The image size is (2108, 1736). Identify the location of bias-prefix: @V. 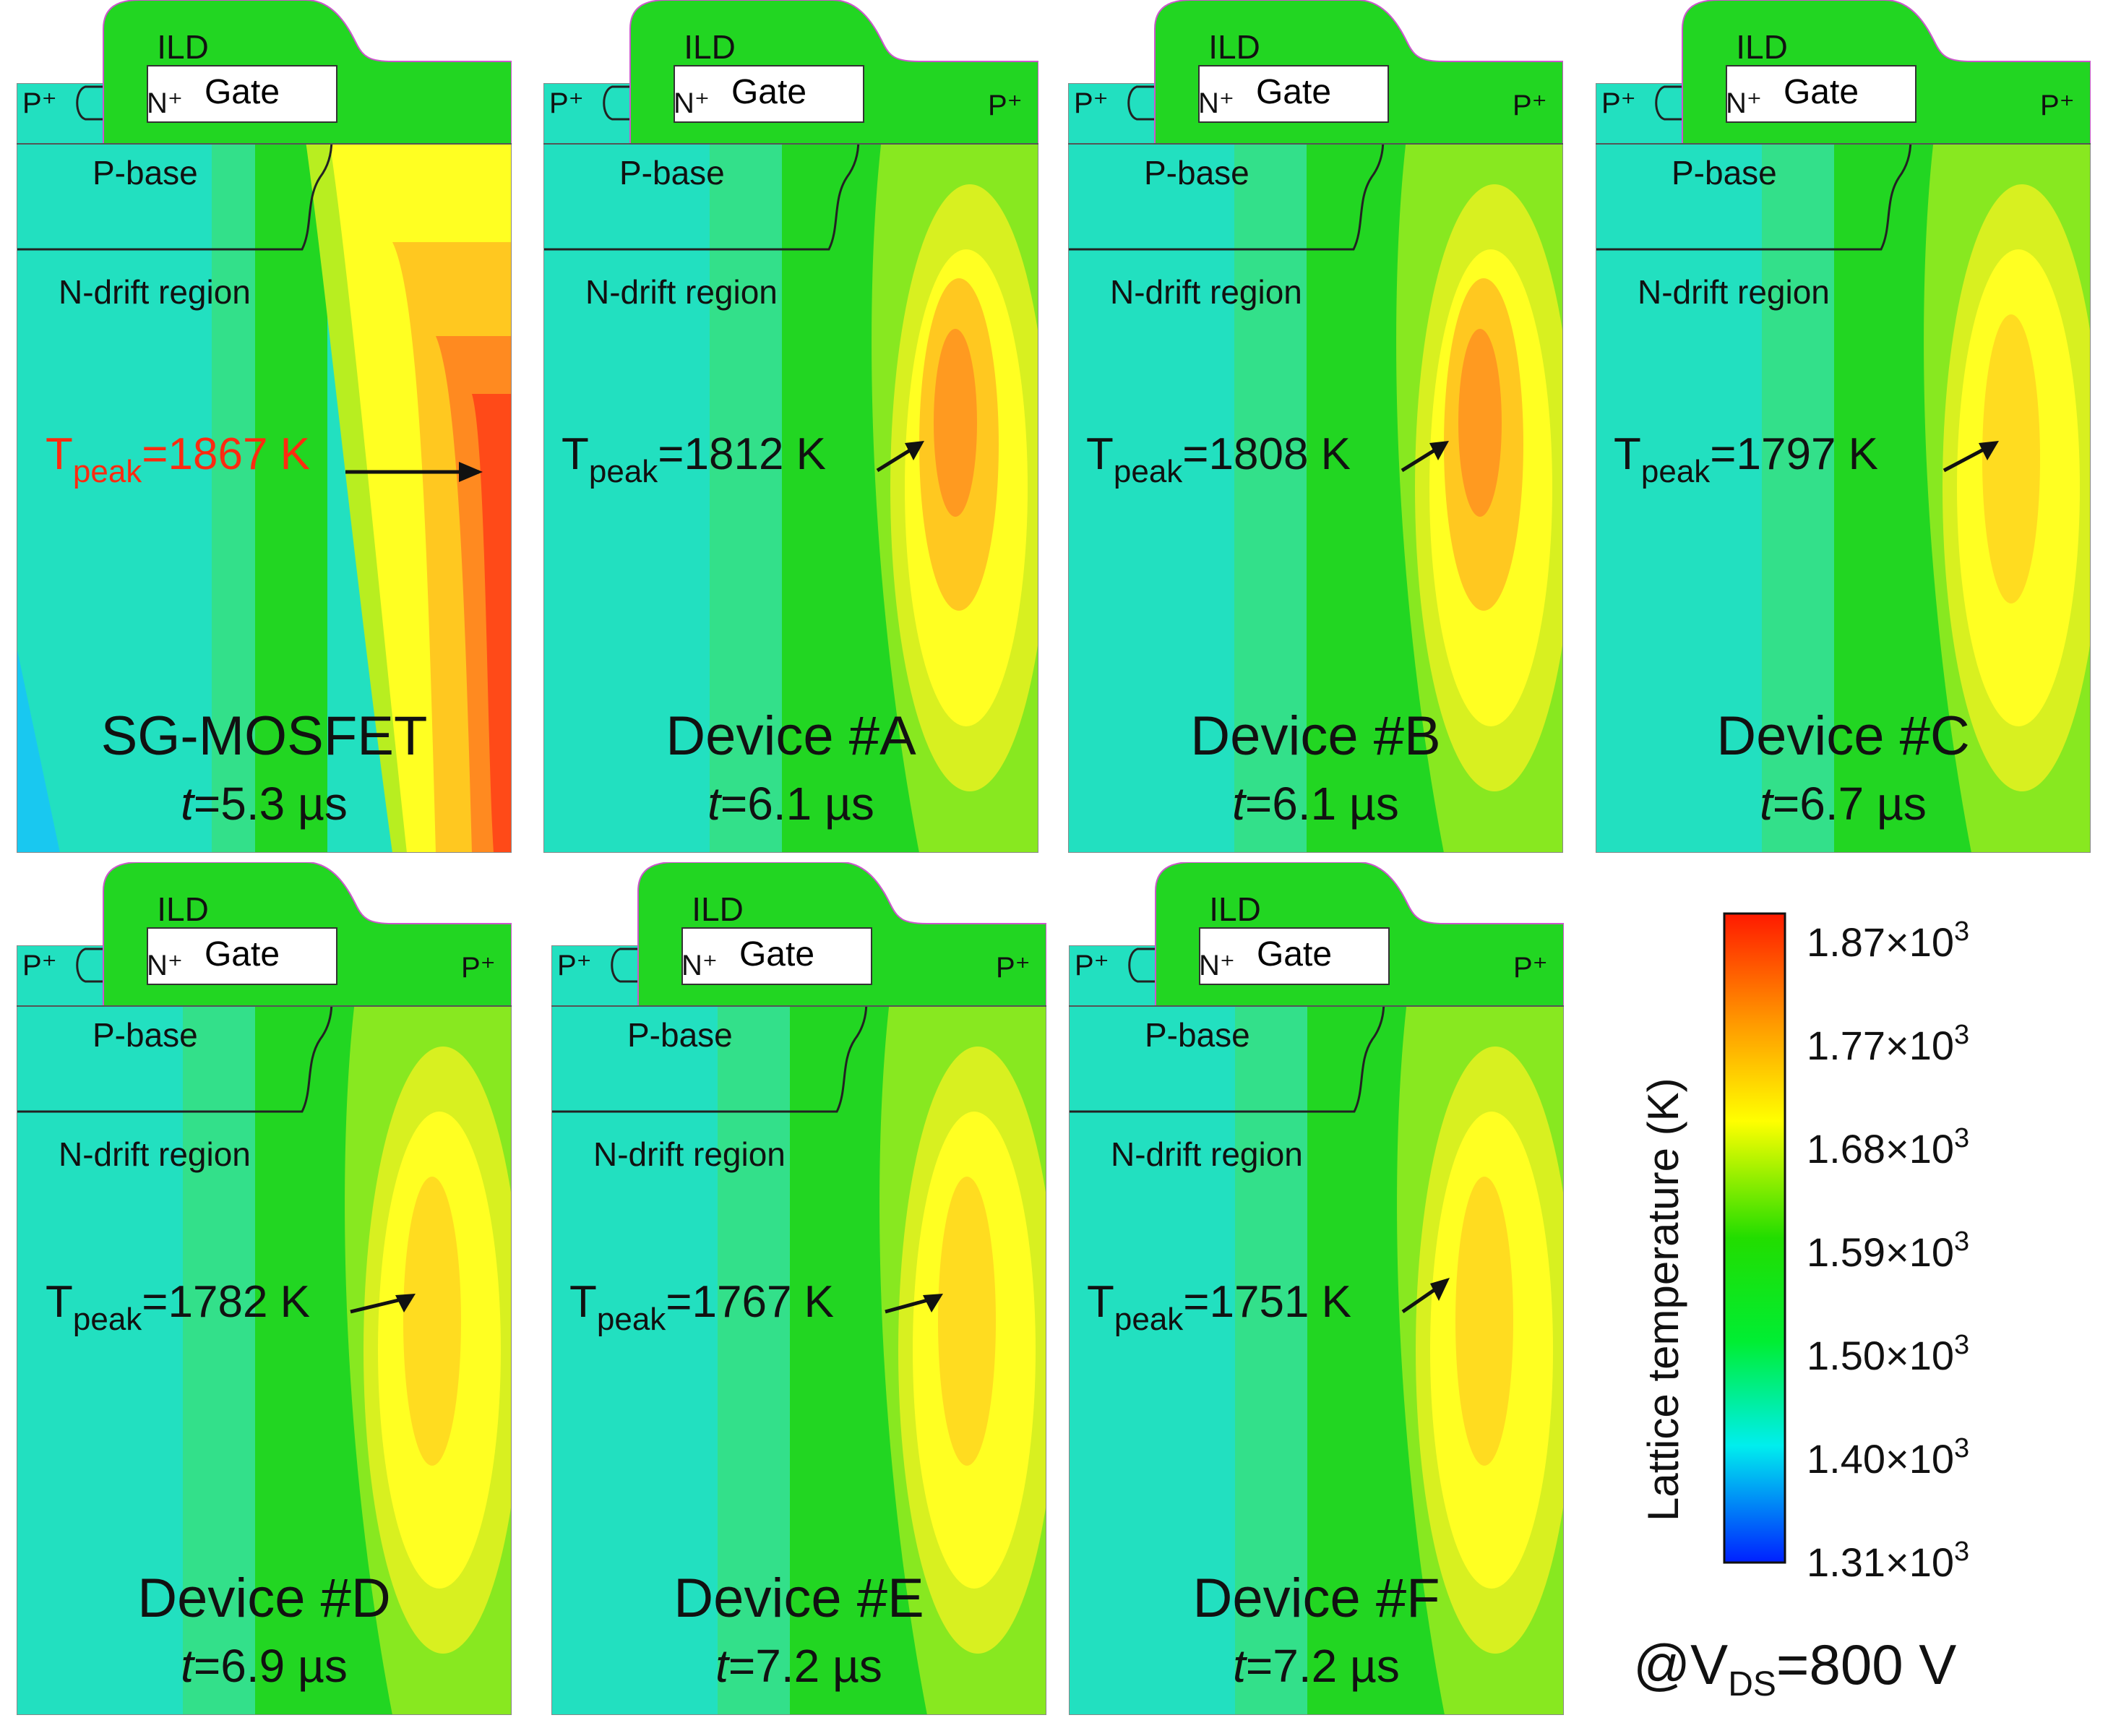
(1681, 1664).